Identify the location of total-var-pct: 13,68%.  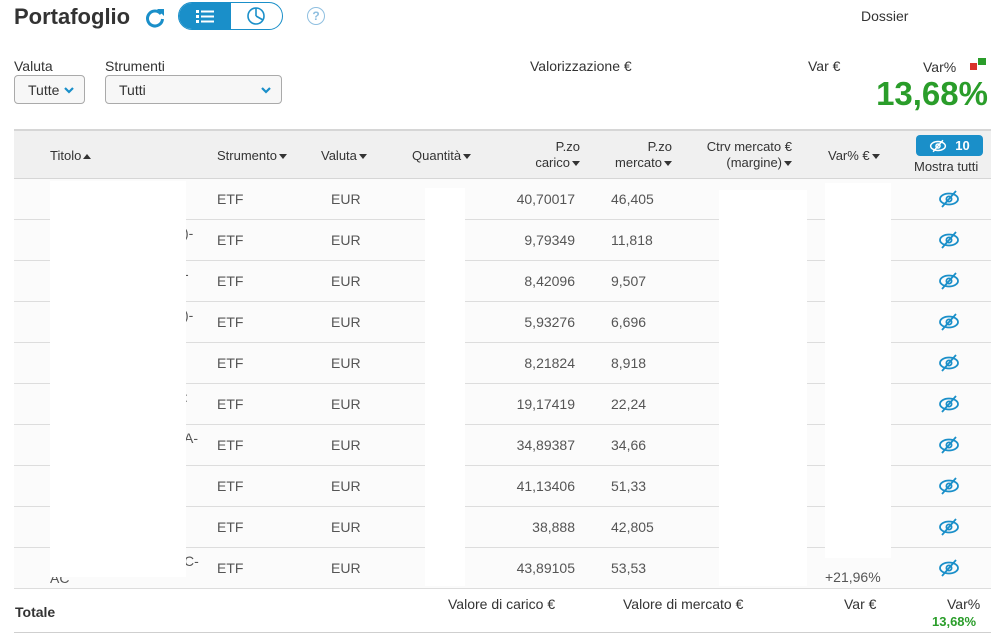
(932, 93).